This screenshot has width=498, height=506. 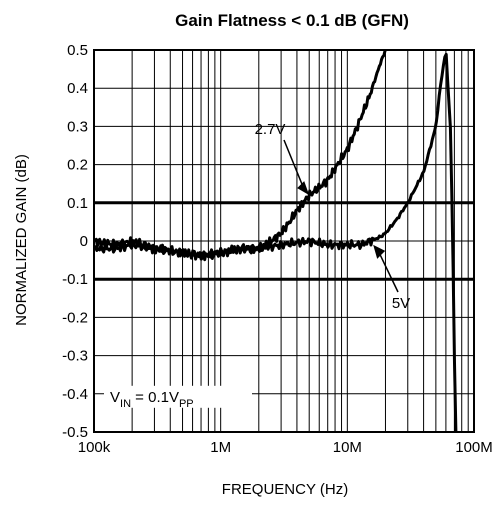 What do you see at coordinates (388, 272) in the screenshot?
I see `annotation-5v-arrow` at bounding box center [388, 272].